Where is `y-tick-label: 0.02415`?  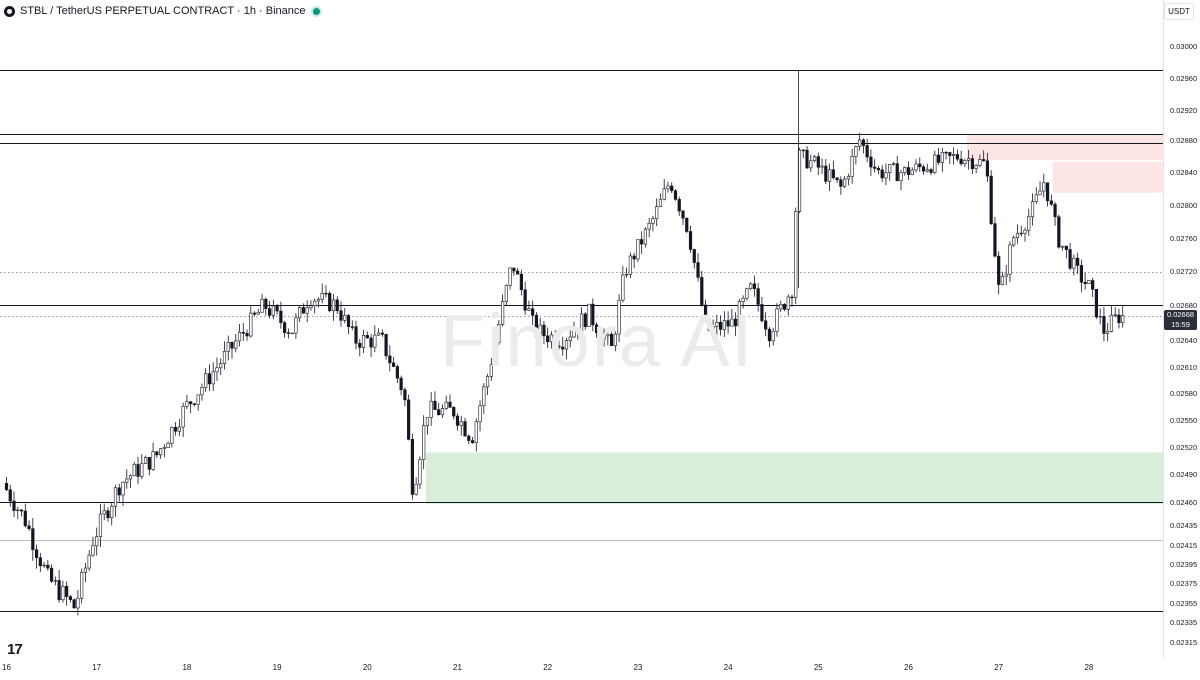 y-tick-label: 0.02415 is located at coordinates (1183, 545).